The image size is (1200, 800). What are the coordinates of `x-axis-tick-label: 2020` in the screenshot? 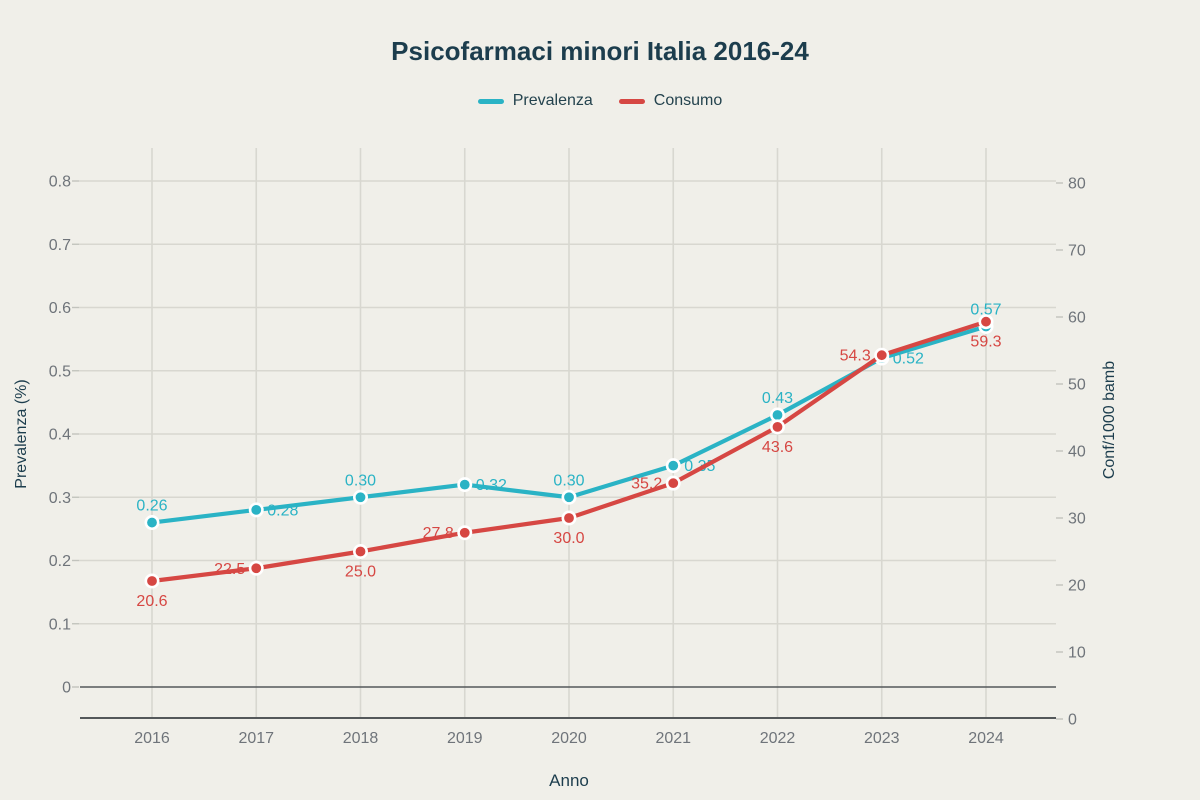 It's located at (569, 738).